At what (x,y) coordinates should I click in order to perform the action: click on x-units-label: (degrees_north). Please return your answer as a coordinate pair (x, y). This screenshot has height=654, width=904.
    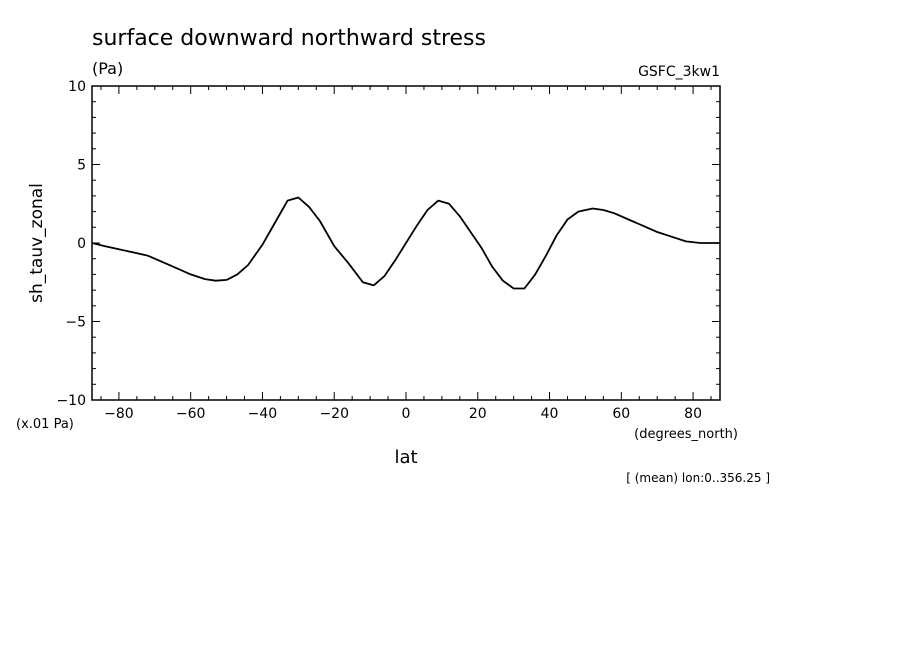
    Looking at the image, I should click on (686, 434).